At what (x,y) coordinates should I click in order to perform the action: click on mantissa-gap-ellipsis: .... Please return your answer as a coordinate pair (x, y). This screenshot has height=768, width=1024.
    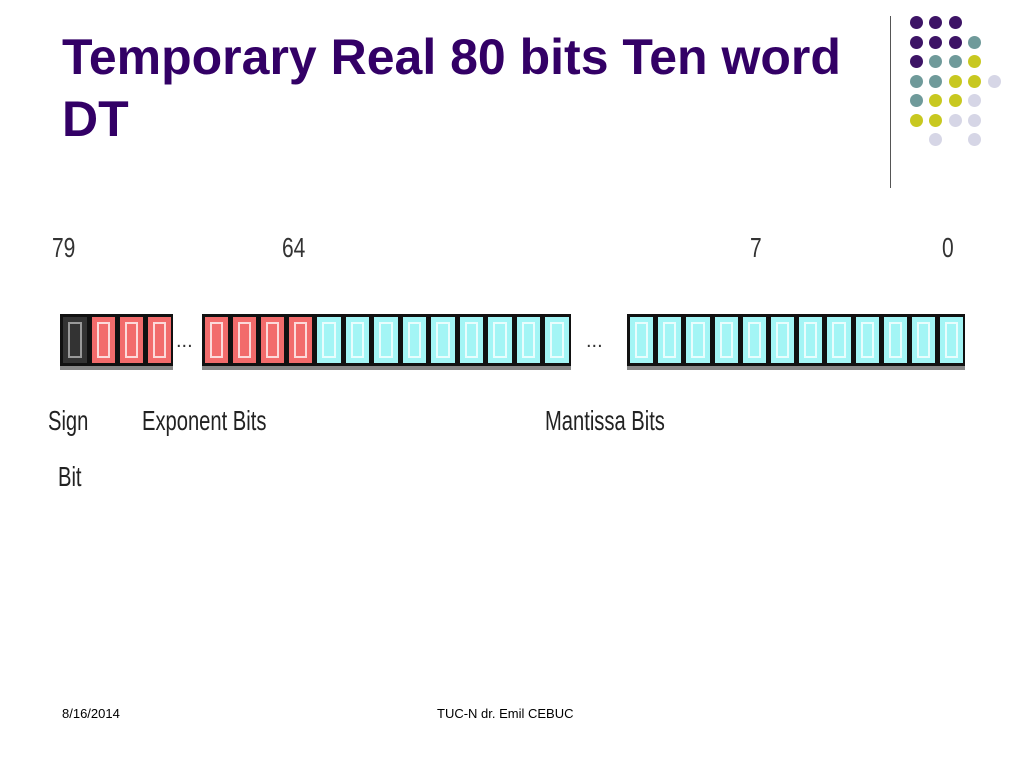
    Looking at the image, I should click on (594, 341).